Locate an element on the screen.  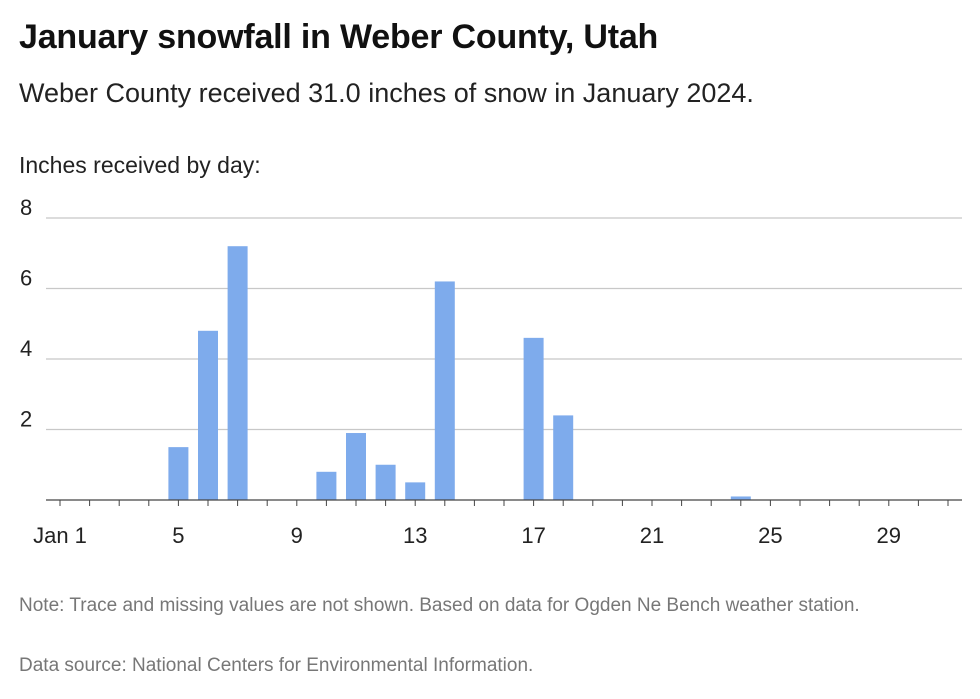
x-tick-label-29: 29 is located at coordinates (889, 535).